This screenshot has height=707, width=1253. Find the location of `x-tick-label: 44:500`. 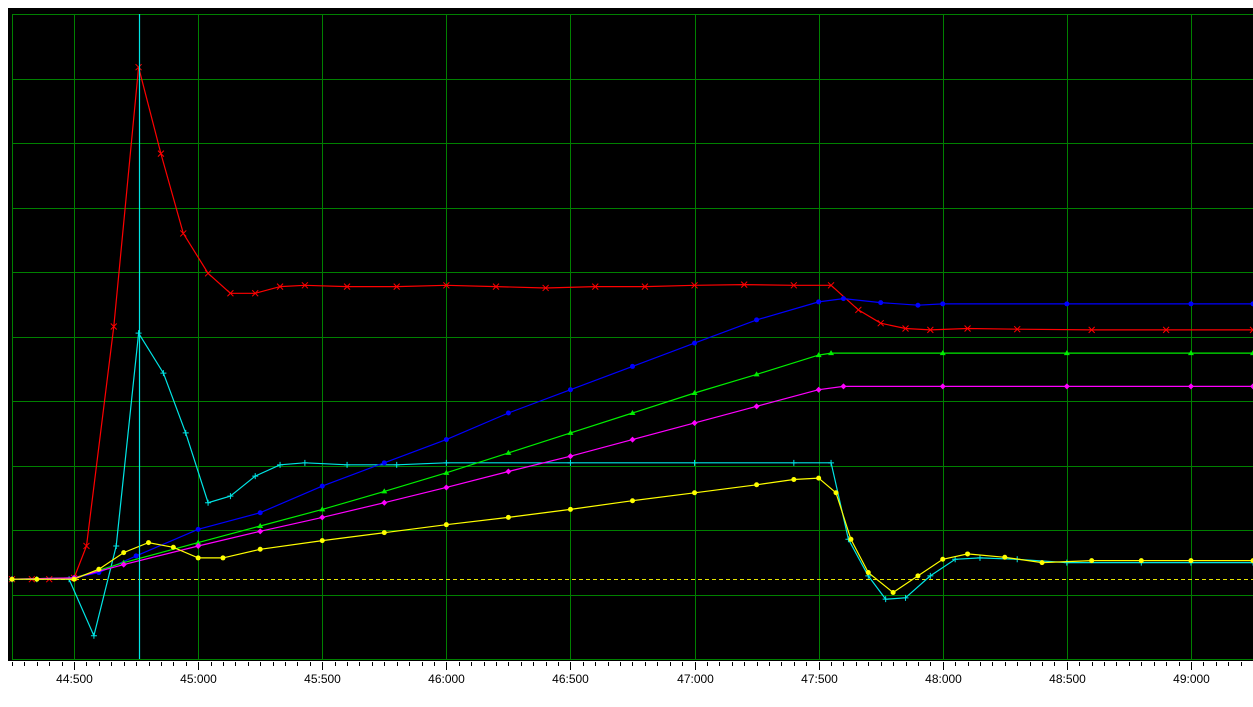

x-tick-label: 44:500 is located at coordinates (74, 679).